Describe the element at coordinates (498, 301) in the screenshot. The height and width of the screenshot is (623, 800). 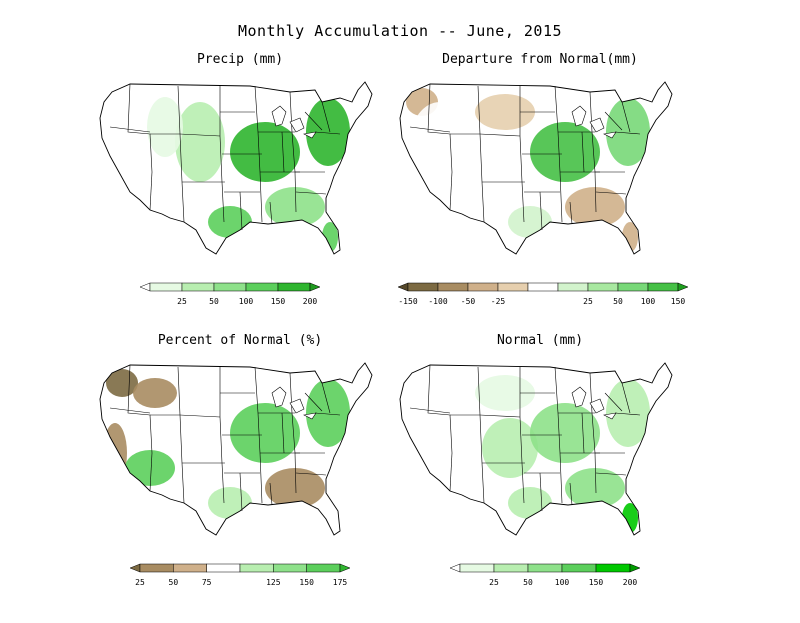
I see `colorbar-tick-label: -25` at that location.